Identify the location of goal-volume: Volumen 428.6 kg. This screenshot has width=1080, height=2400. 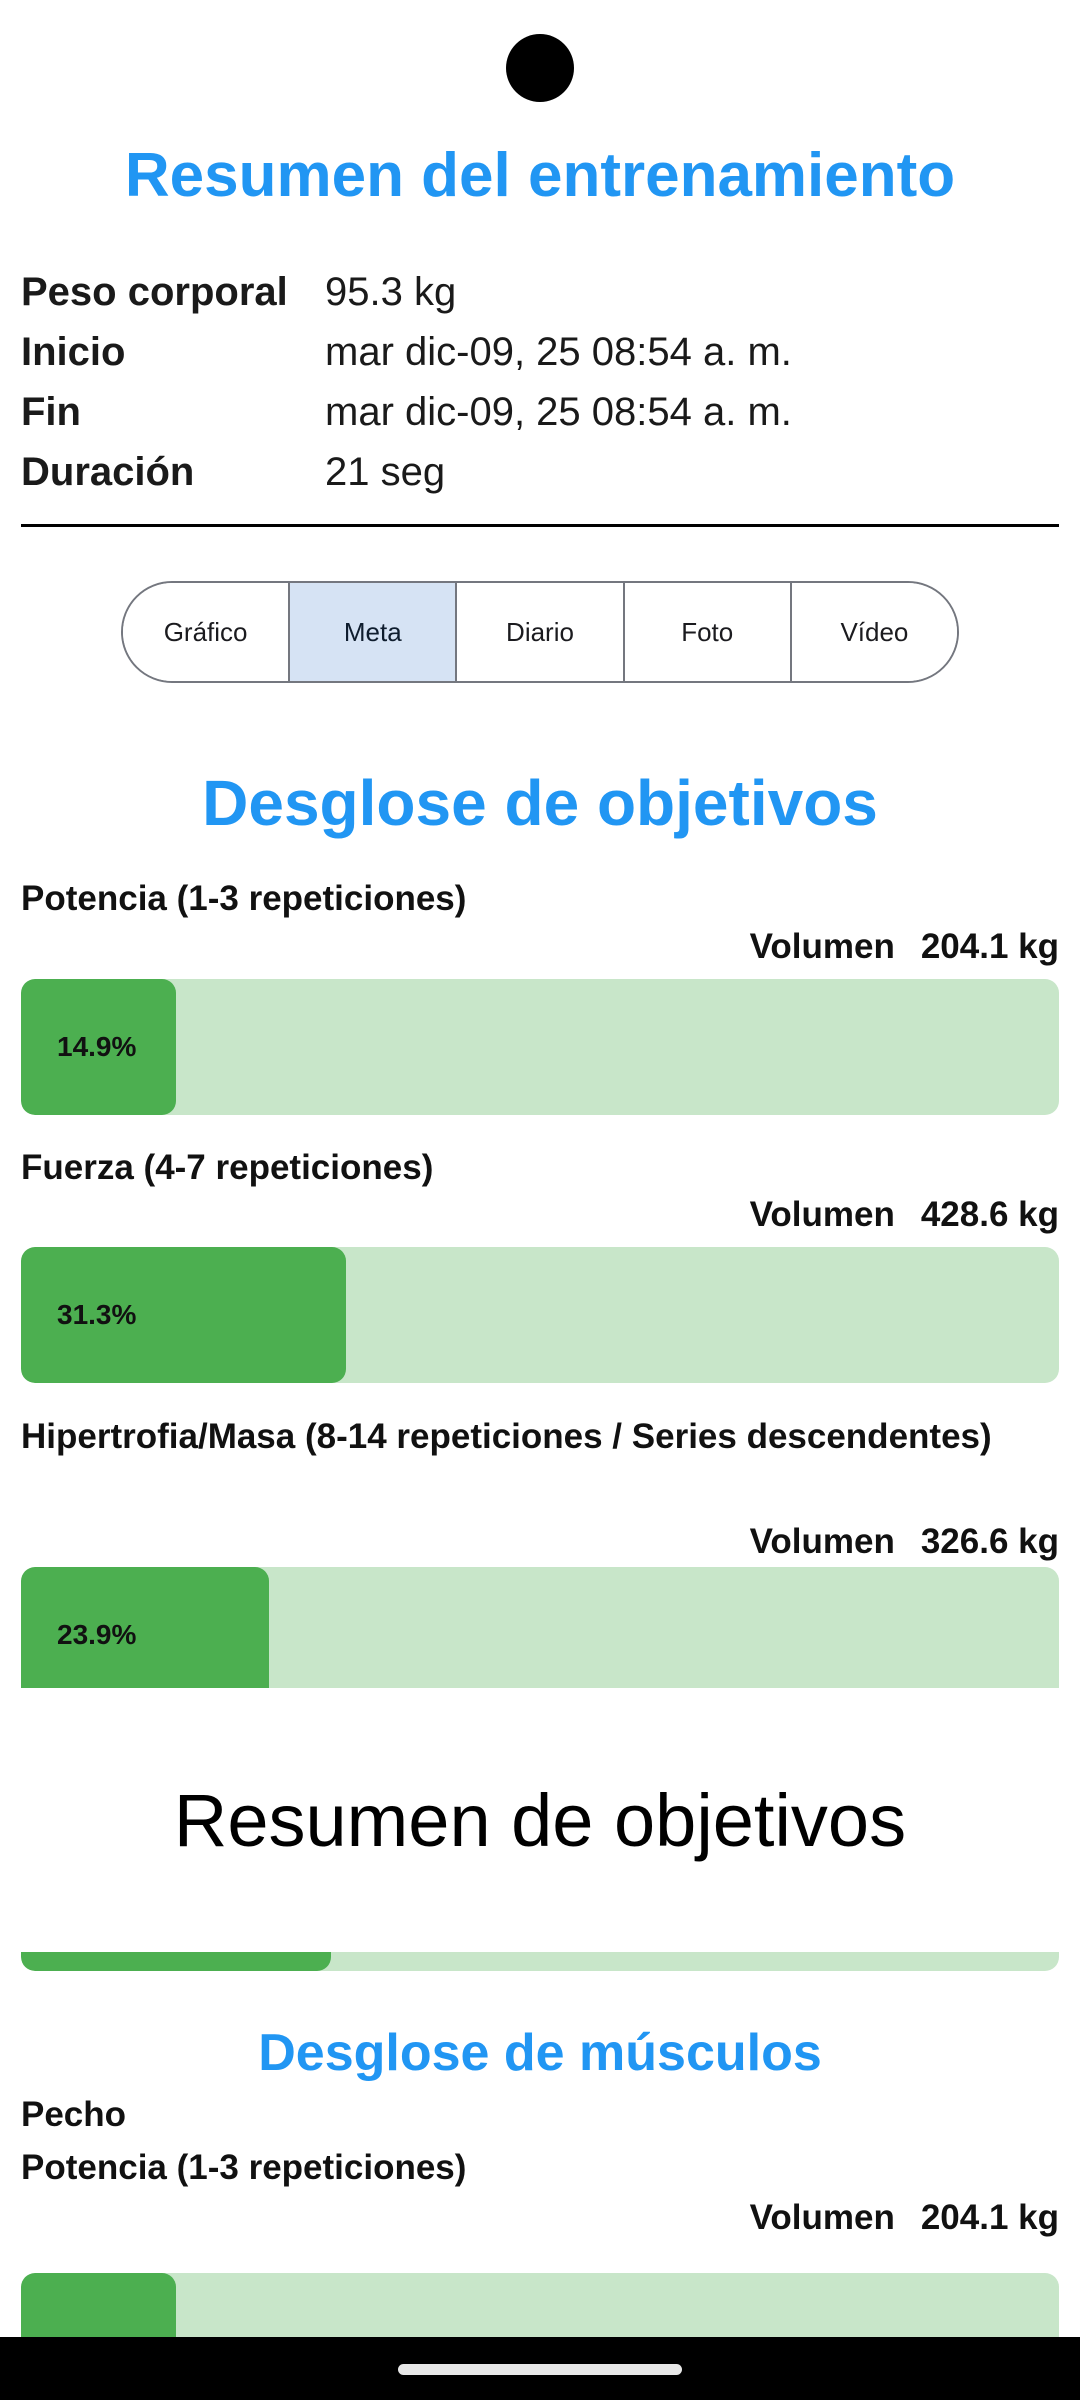
(904, 1215).